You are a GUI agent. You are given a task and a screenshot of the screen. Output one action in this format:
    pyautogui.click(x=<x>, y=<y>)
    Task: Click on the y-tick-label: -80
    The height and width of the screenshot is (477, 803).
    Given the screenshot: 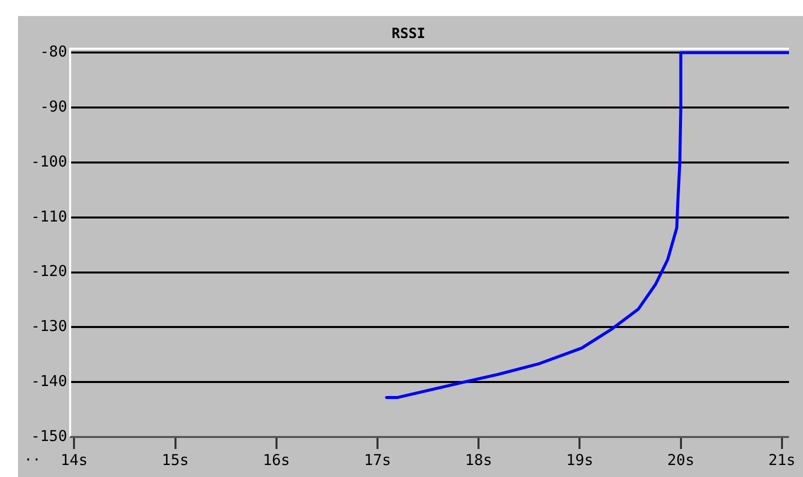 What is the action you would take?
    pyautogui.click(x=54, y=51)
    